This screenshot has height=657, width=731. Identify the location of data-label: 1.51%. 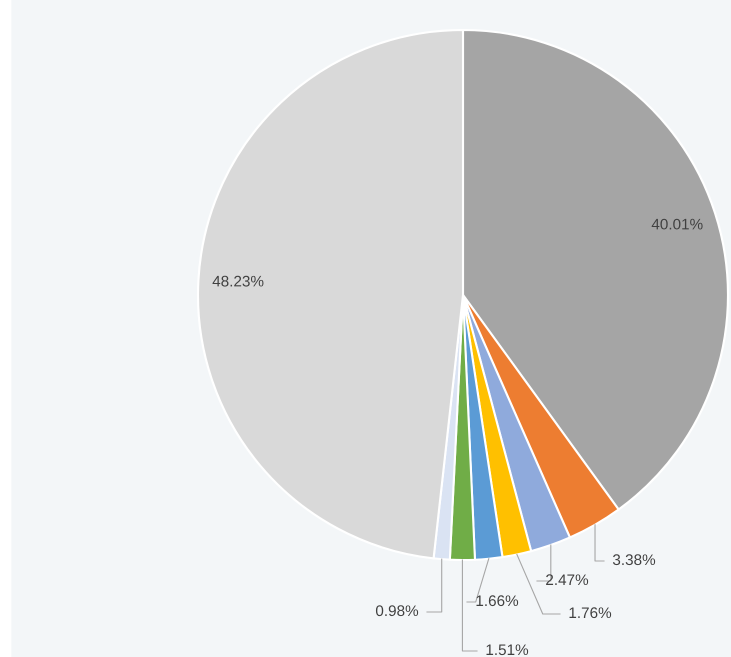
(507, 650).